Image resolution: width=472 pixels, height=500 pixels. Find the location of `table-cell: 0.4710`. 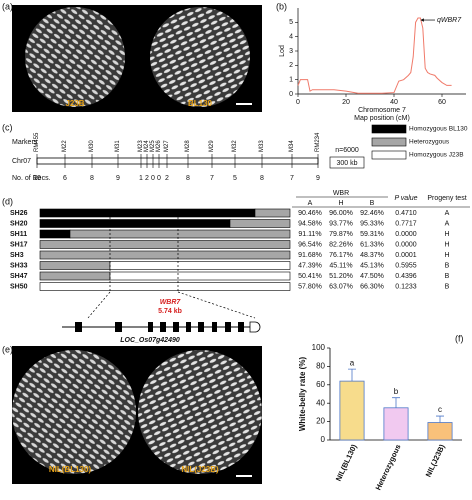

table-cell: 0.4710 is located at coordinates (406, 213).